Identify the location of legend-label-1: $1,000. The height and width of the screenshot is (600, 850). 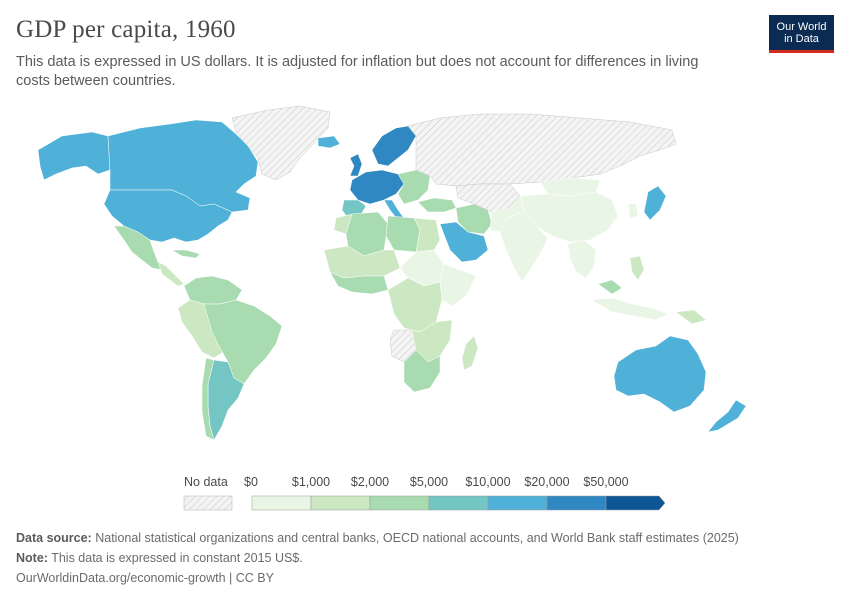
(311, 482).